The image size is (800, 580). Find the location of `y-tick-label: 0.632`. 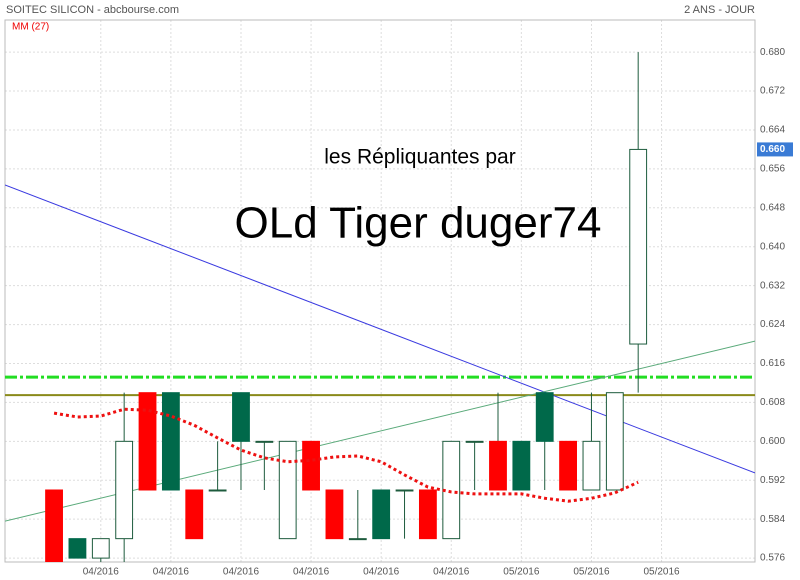

y-tick-label: 0.632 is located at coordinates (772, 285).